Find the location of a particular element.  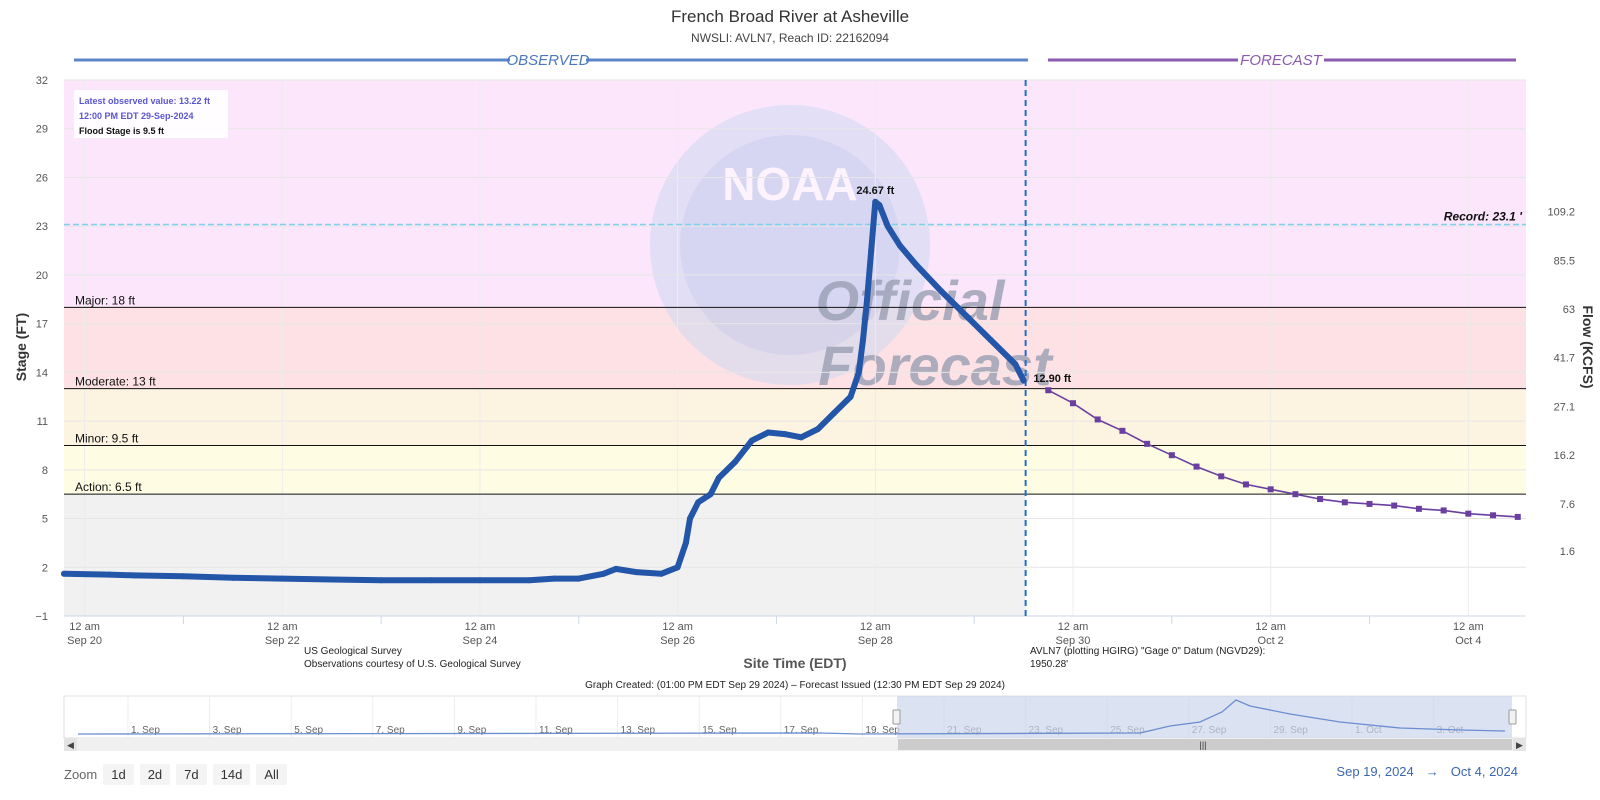

navigator-handle-left is located at coordinates (896, 717).